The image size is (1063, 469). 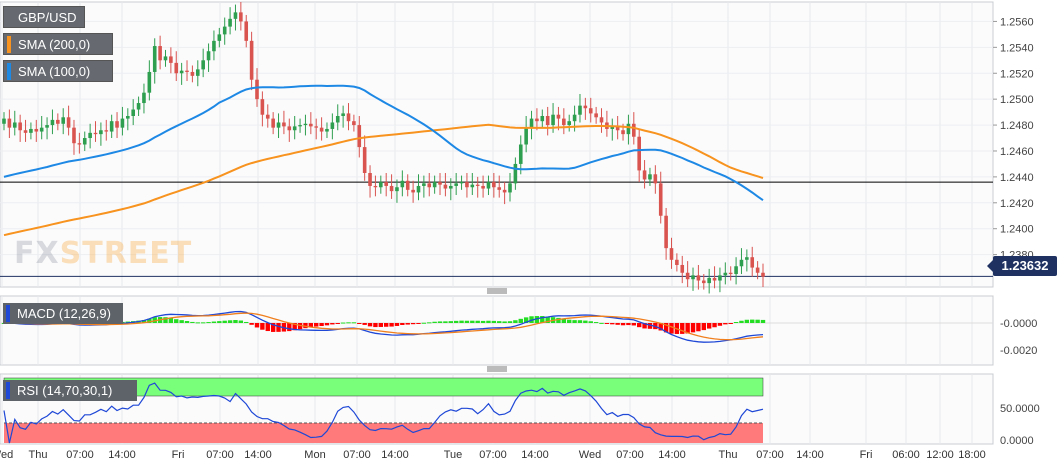 I want to click on y-tick-label: 1.2440, so click(x=1017, y=178).